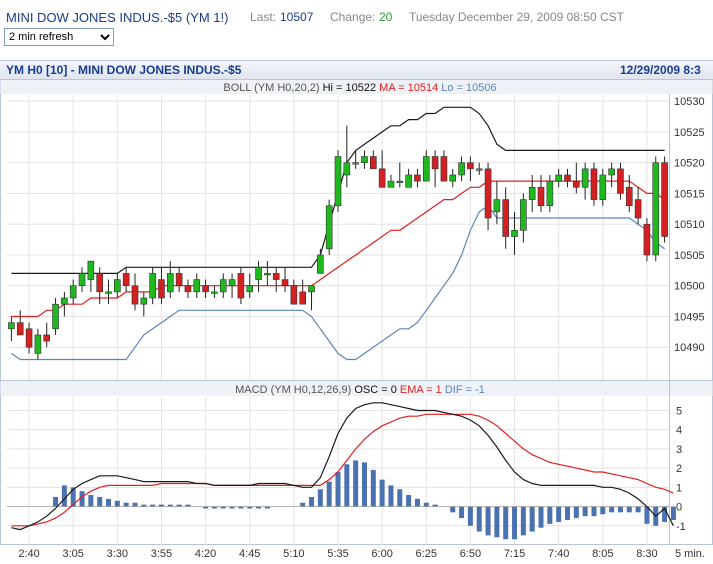 The image size is (713, 564). I want to click on x-unit-label: 5 min., so click(690, 554).